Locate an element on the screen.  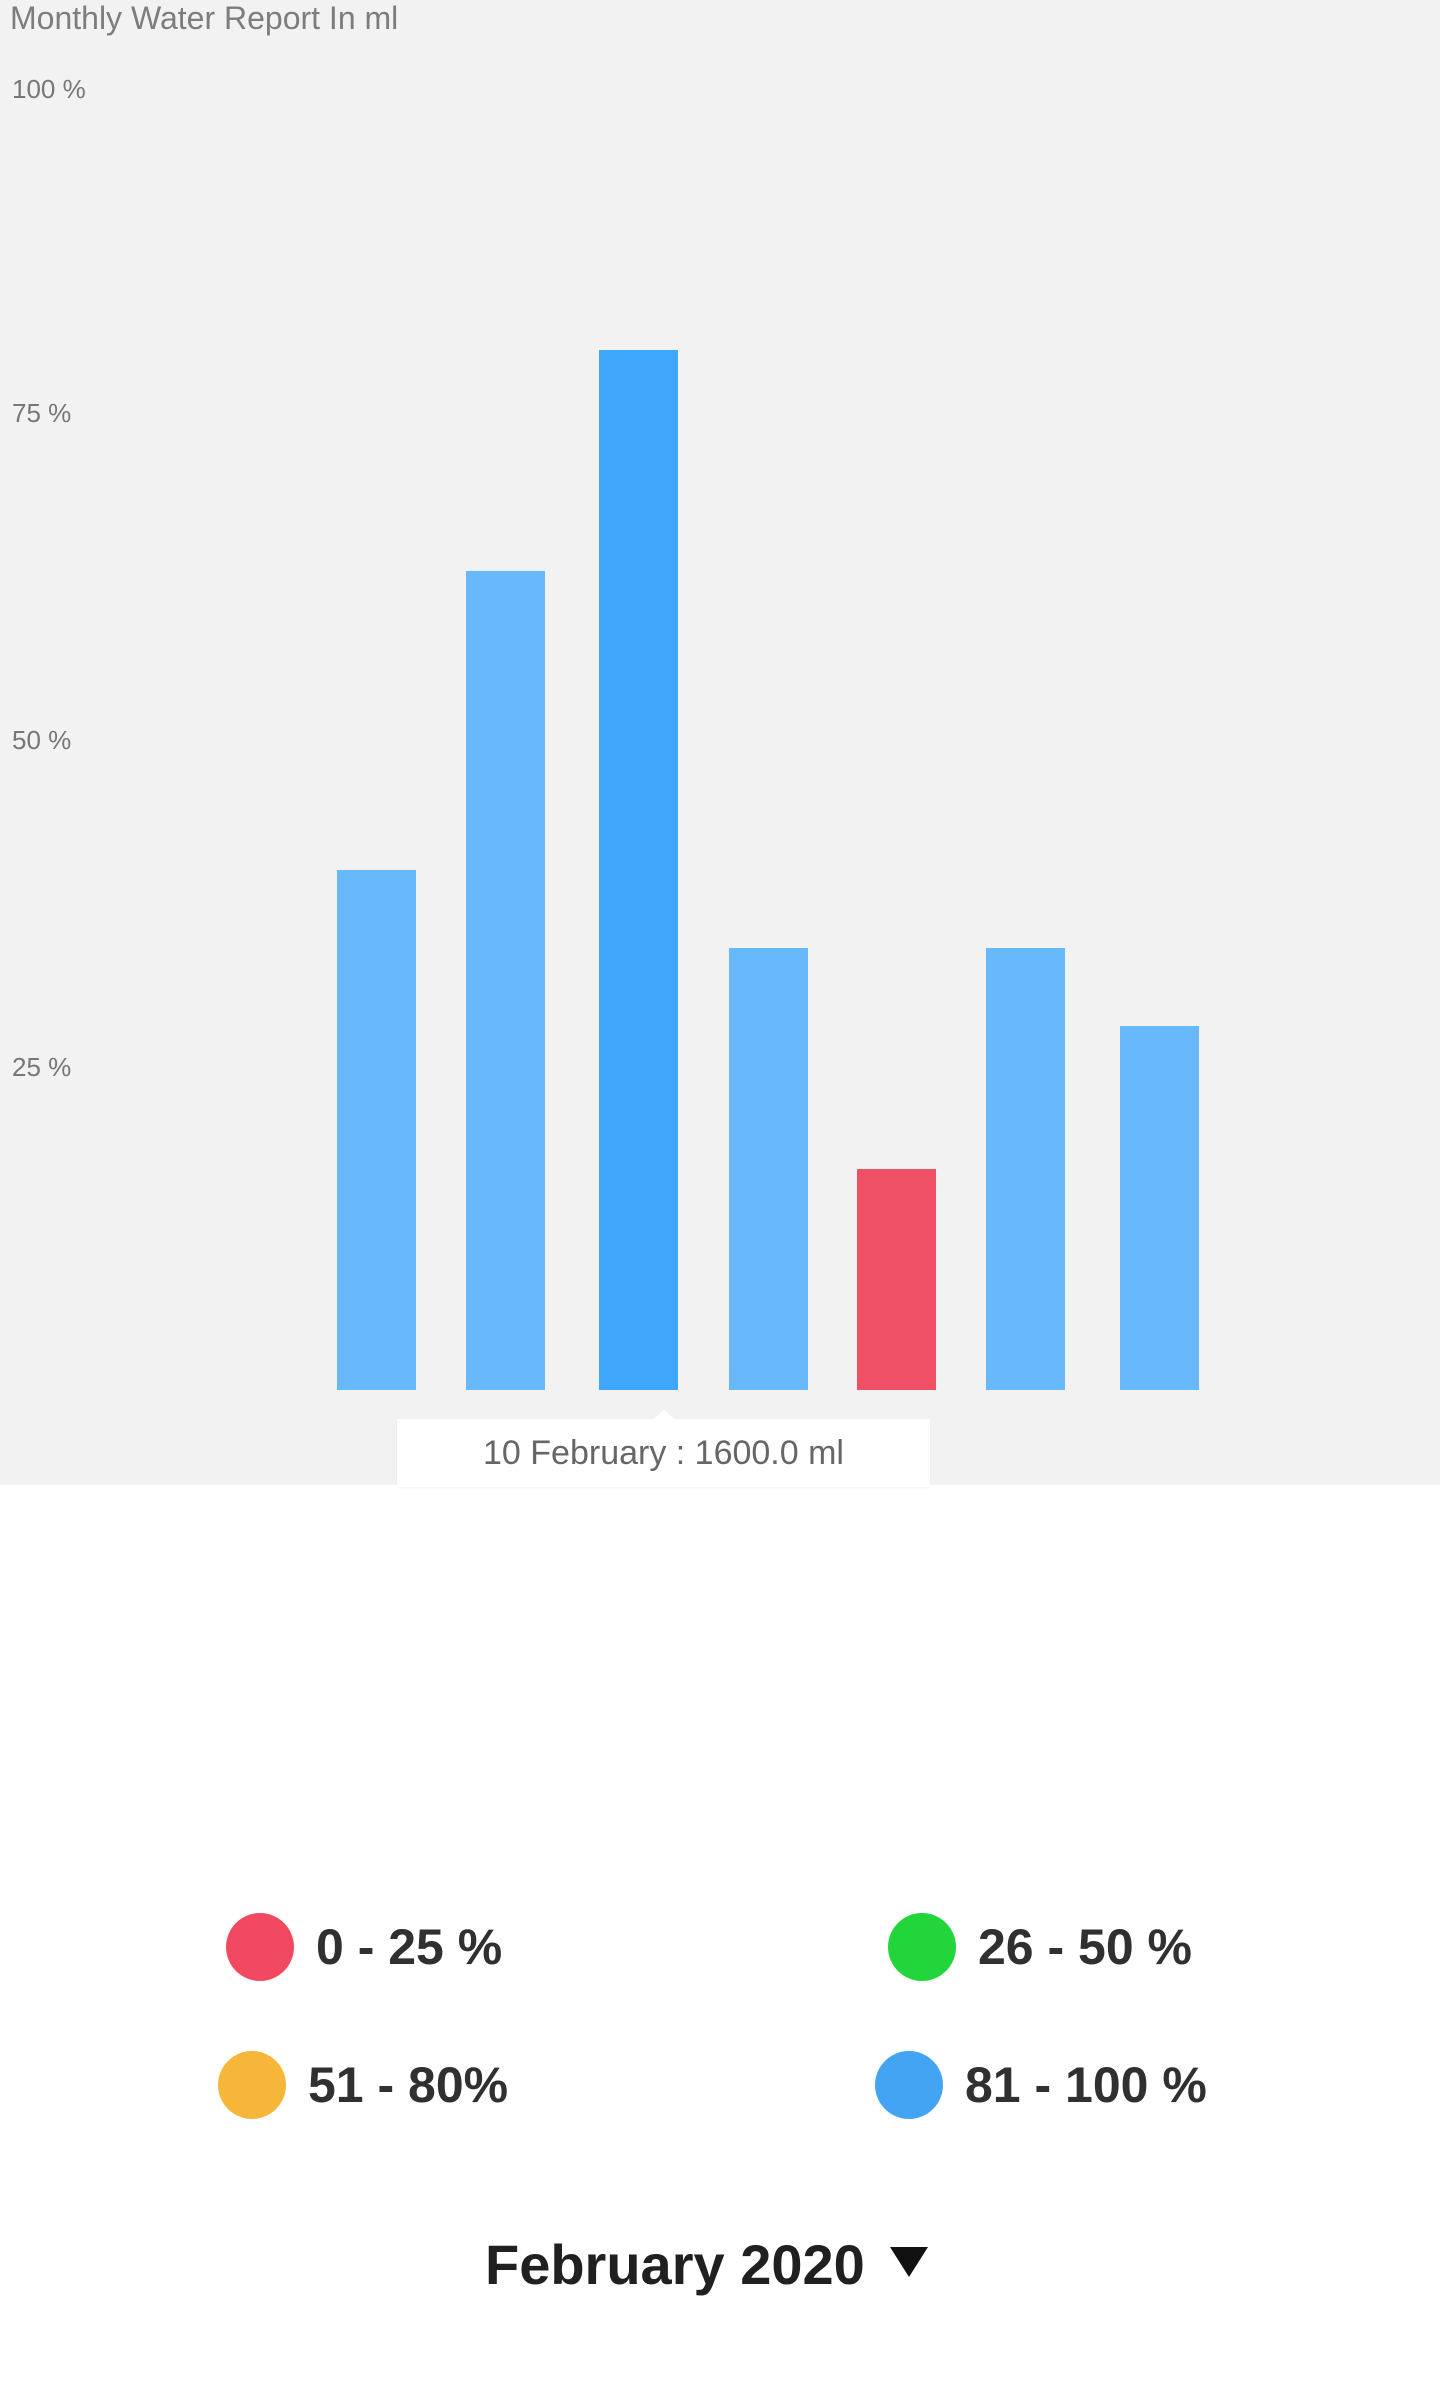
y-tick-label: 50 % is located at coordinates (41, 740).